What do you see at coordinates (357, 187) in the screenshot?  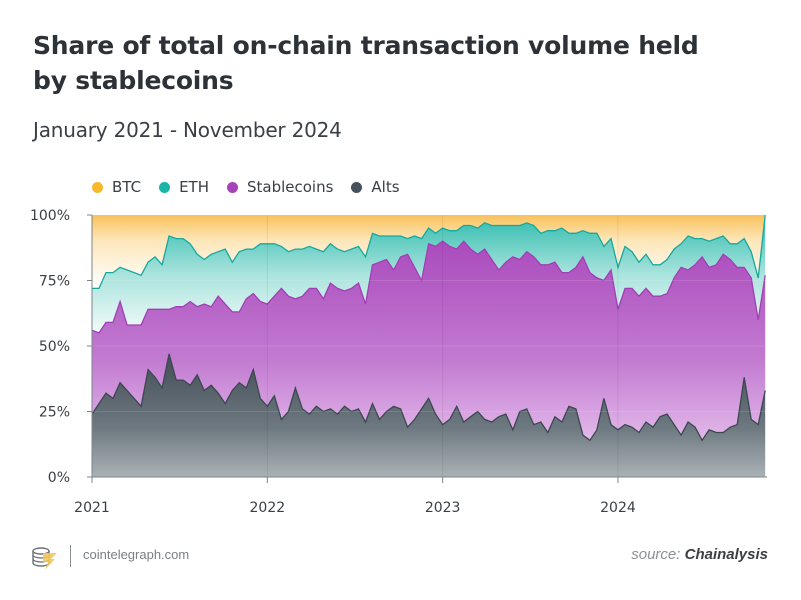 I see `legend-swatch-alts` at bounding box center [357, 187].